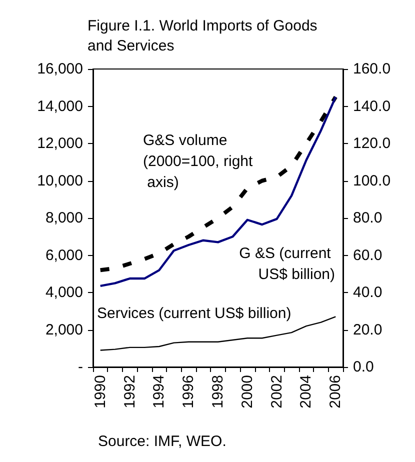 The image size is (415, 462). Describe the element at coordinates (100, 391) in the screenshot. I see `x-tick-label: 1990` at that location.